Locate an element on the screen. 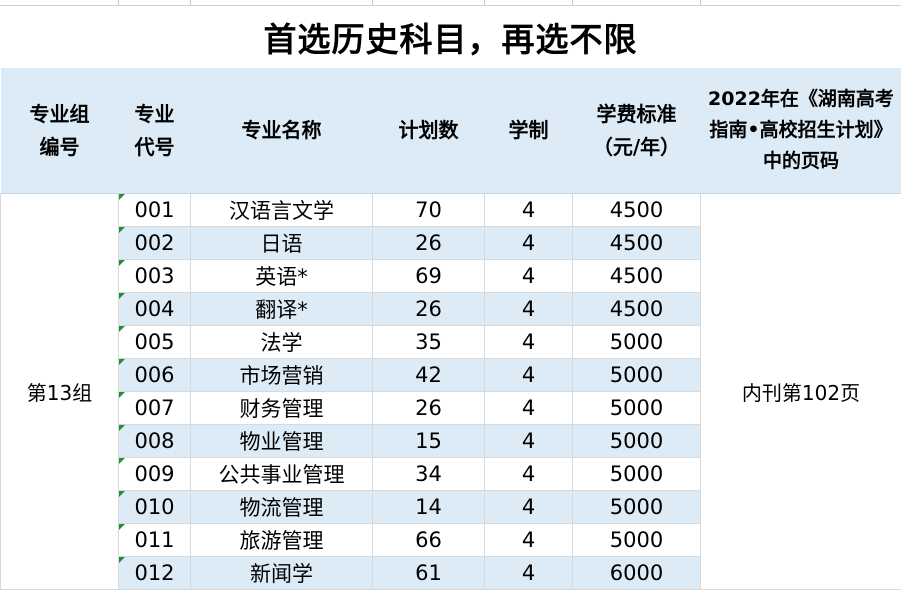  cell-code: 007 is located at coordinates (154, 408).